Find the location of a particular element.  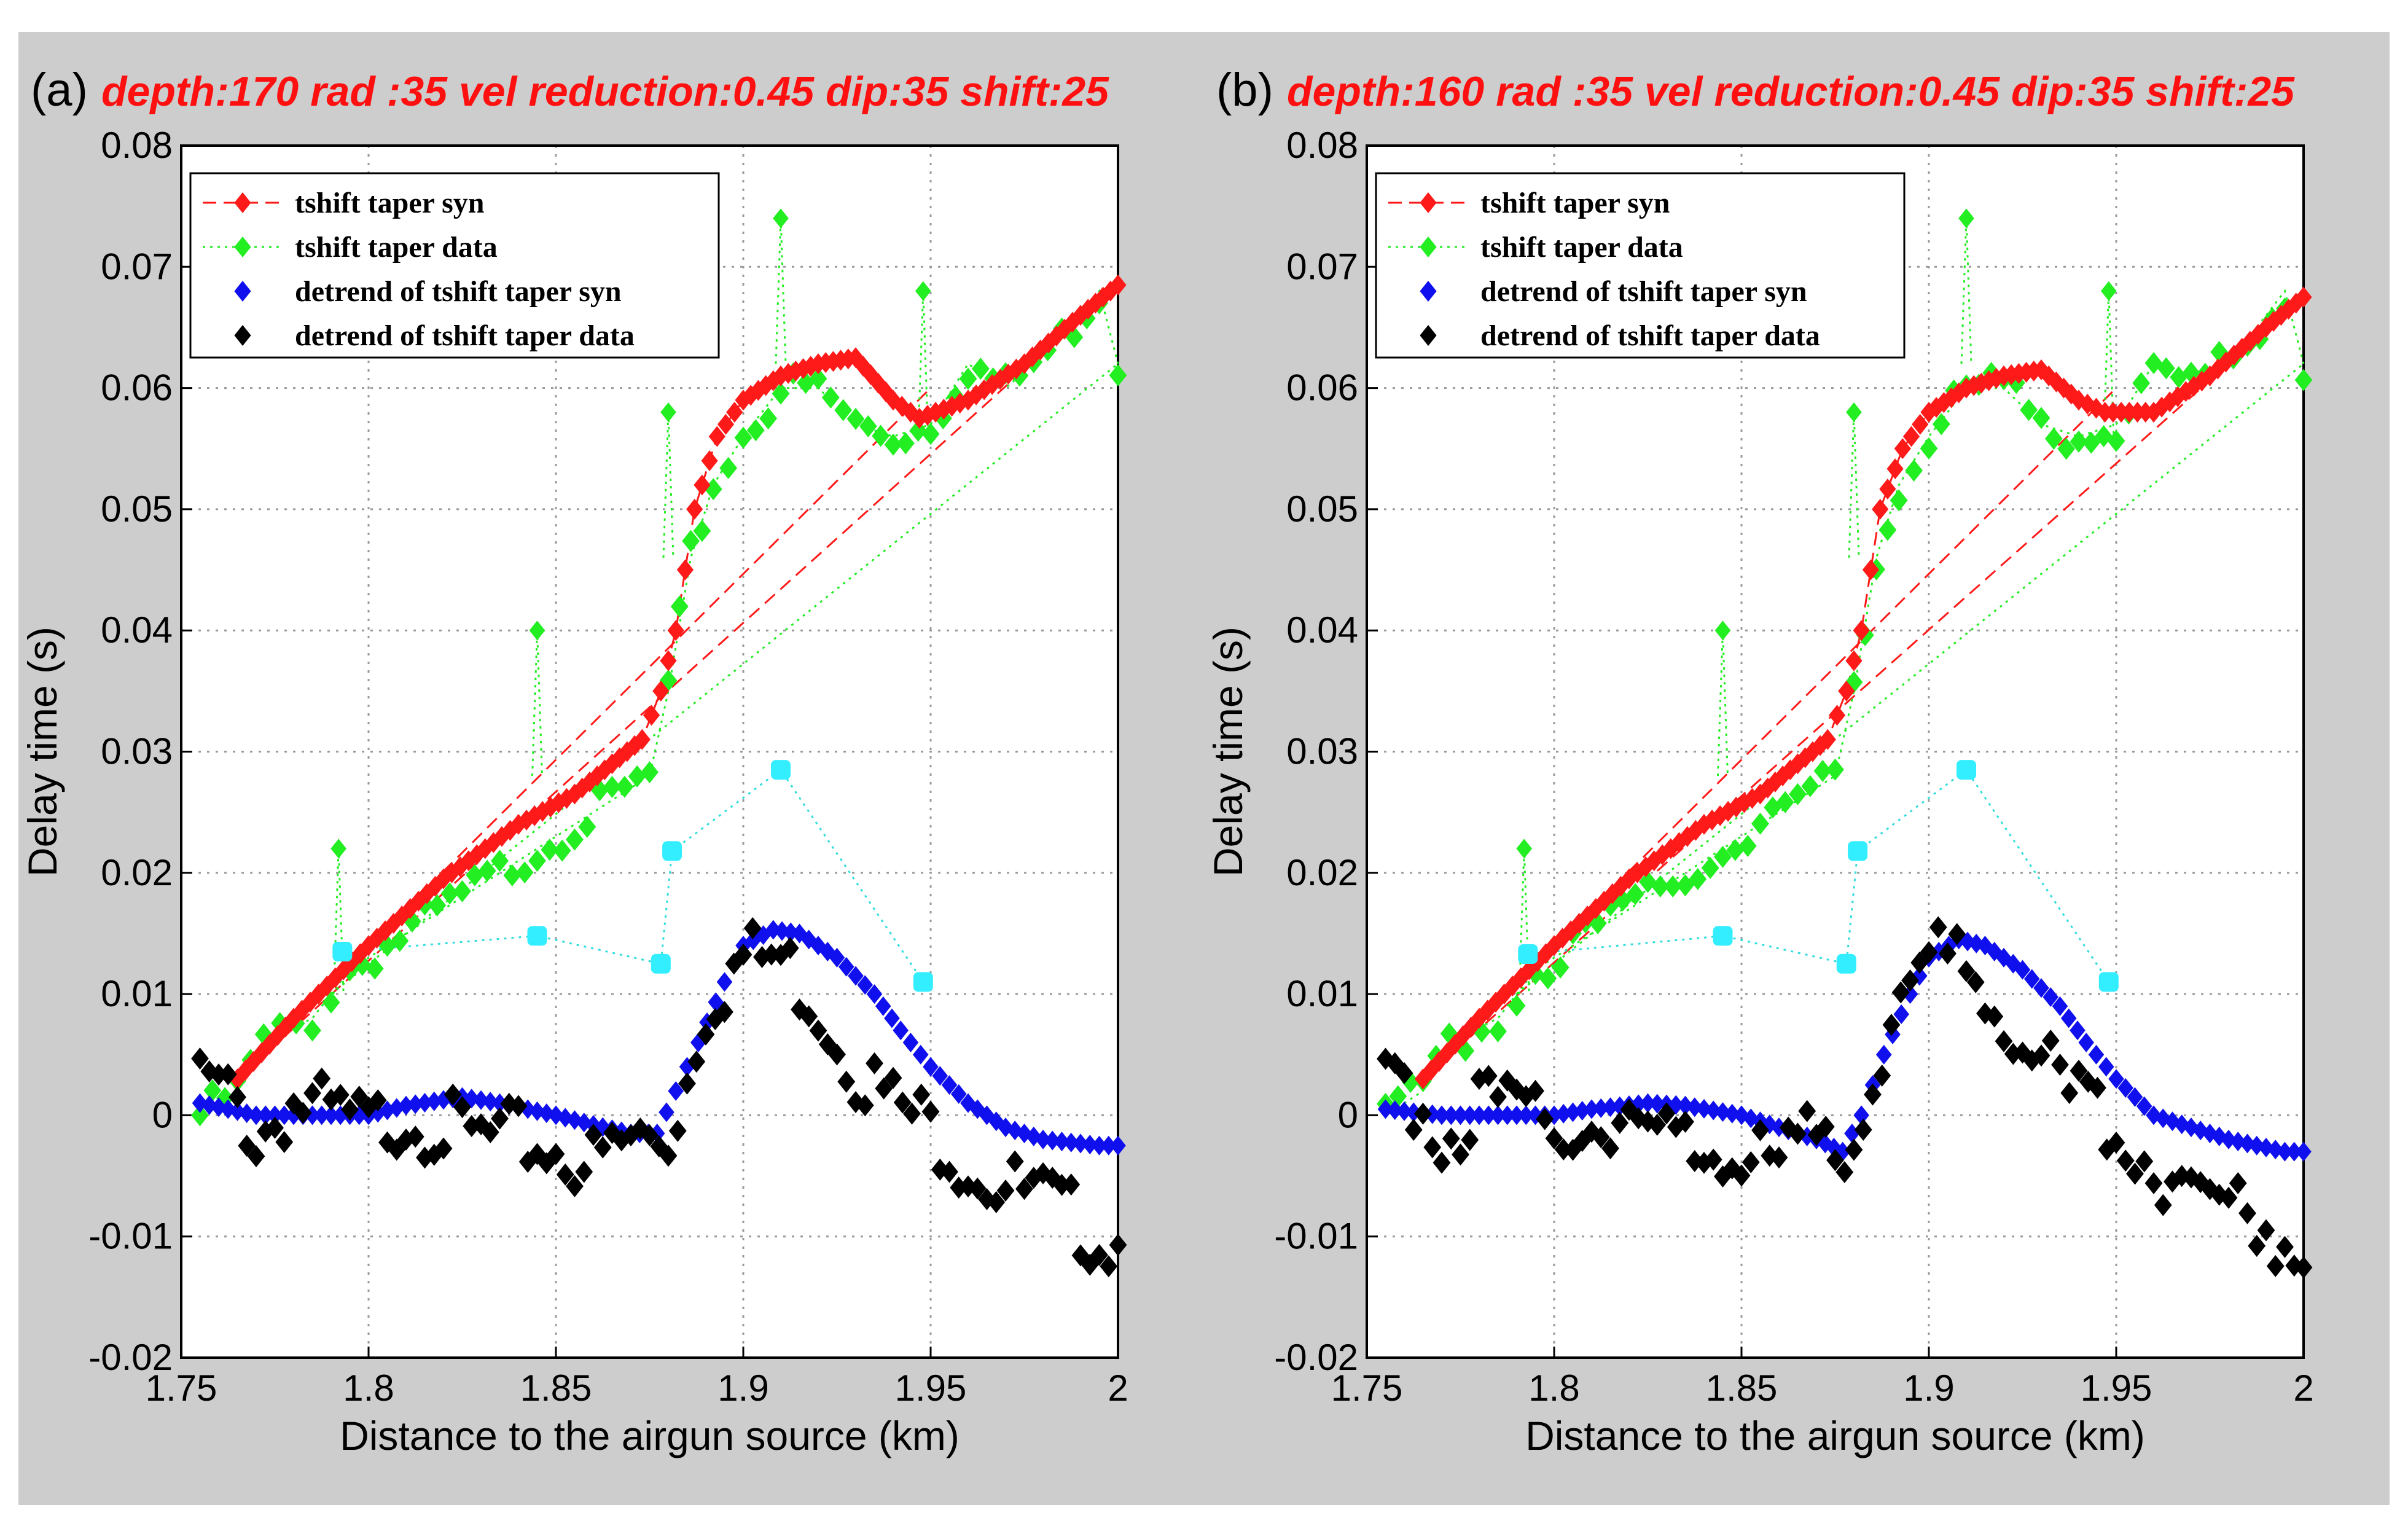

data-spike-line is located at coordinates (1526, 921).